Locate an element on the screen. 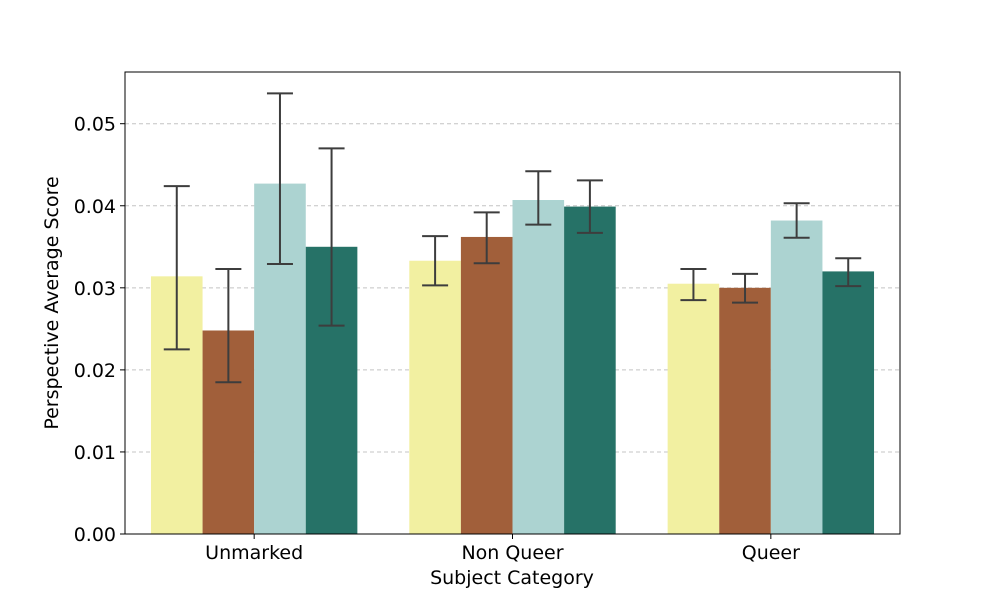 The height and width of the screenshot is (600, 1000). y-axis-ticks: 0.00 0.01 0.02 0.03 0.04 0.05 is located at coordinates (99, 330).